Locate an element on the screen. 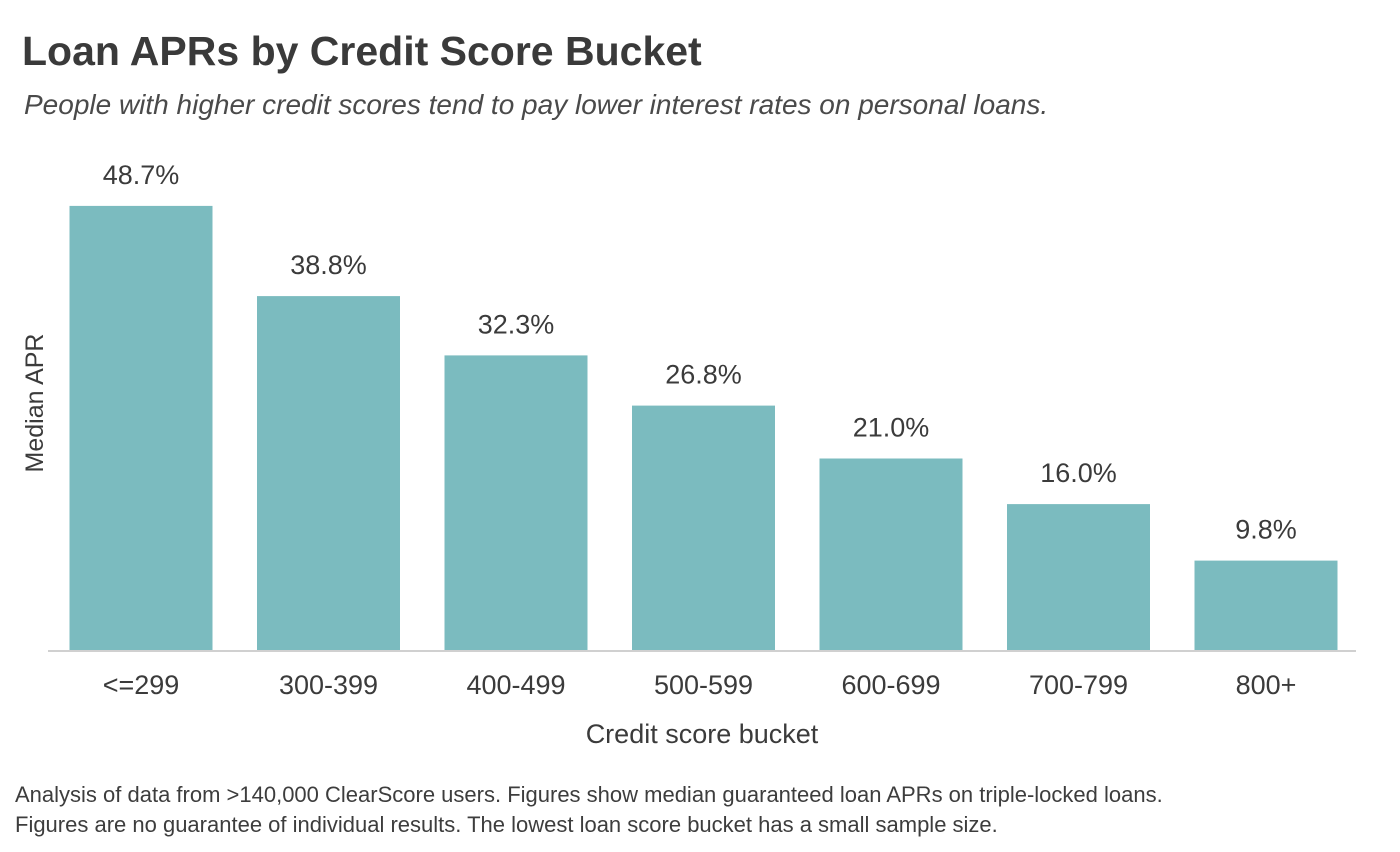 Image resolution: width=1400 pixels, height=852 pixels. x-tick-label: 600-699 is located at coordinates (890, 685).